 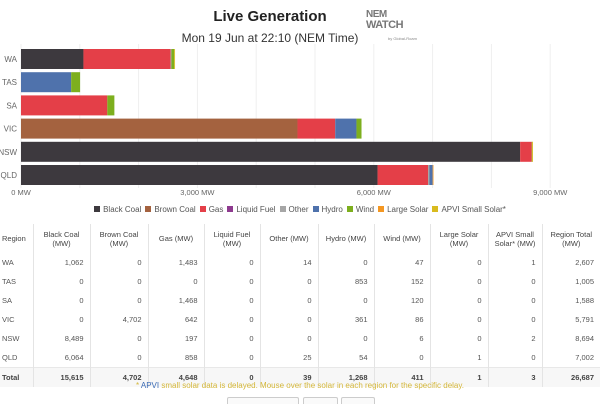 What do you see at coordinates (346, 128) in the screenshot?
I see `bar-vic-hydro` at bounding box center [346, 128].